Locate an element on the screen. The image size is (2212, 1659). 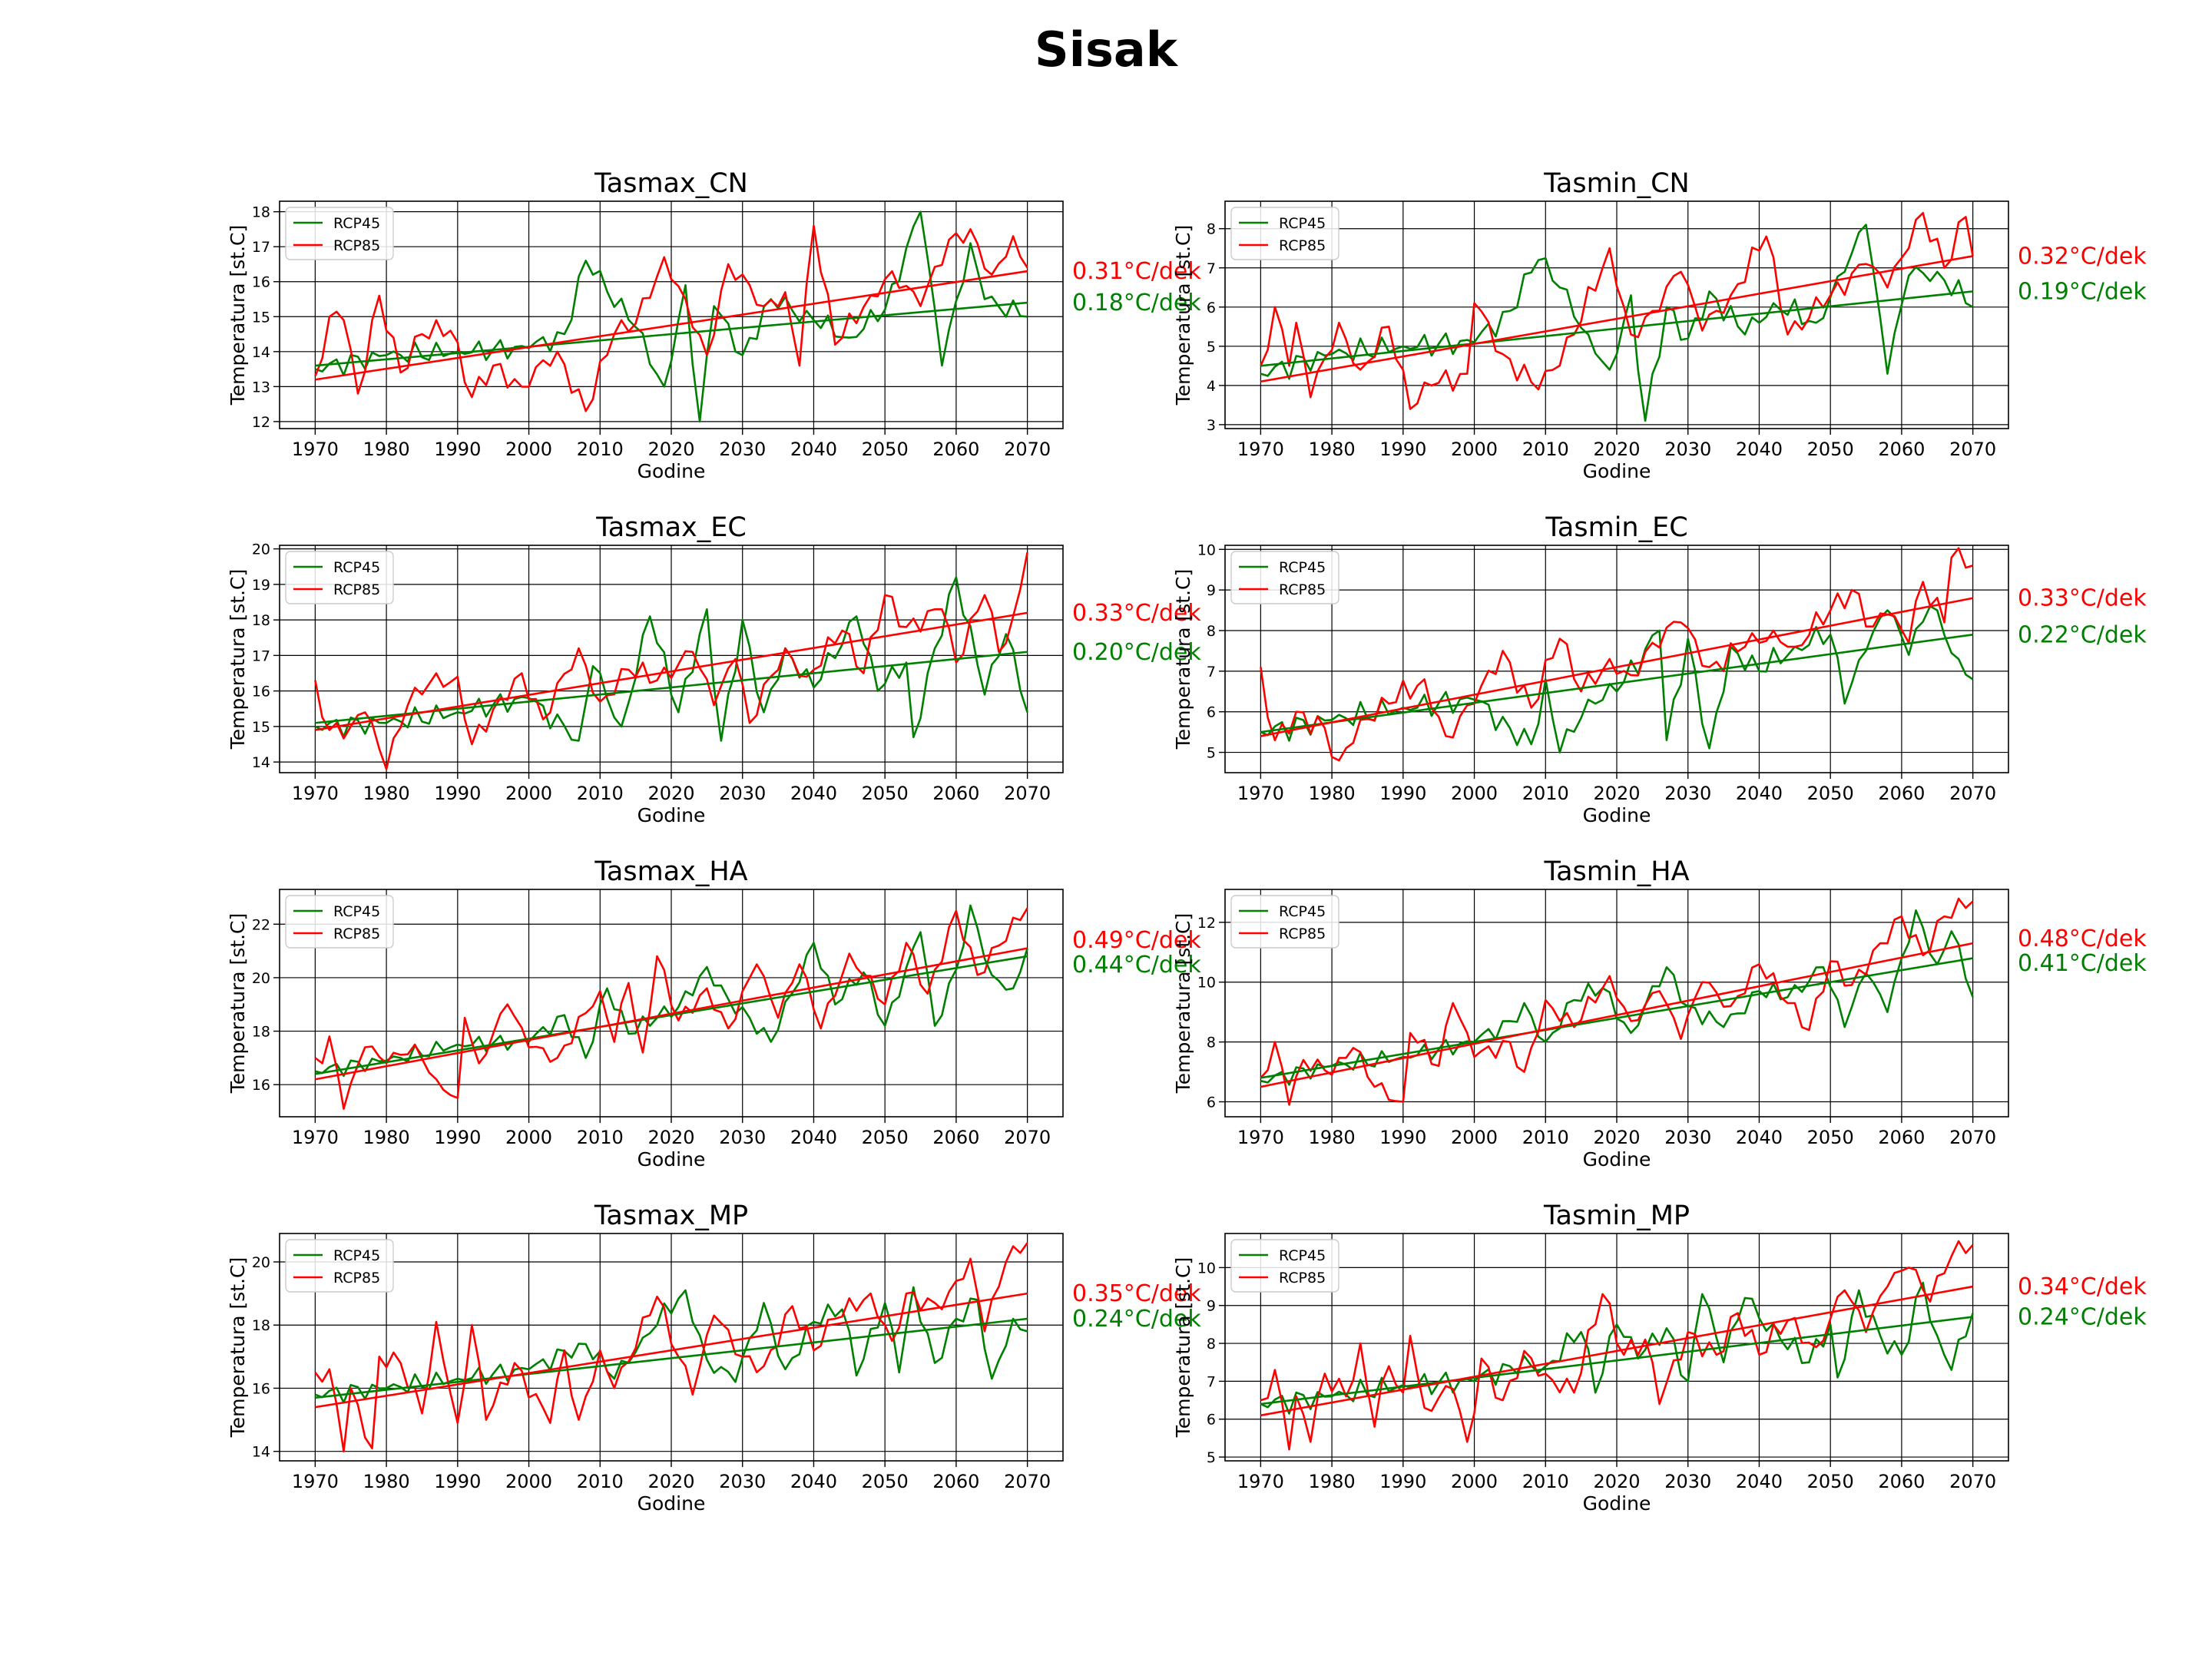
trend-label-rcp85: 0.34°C/dek is located at coordinates (2083, 1286).